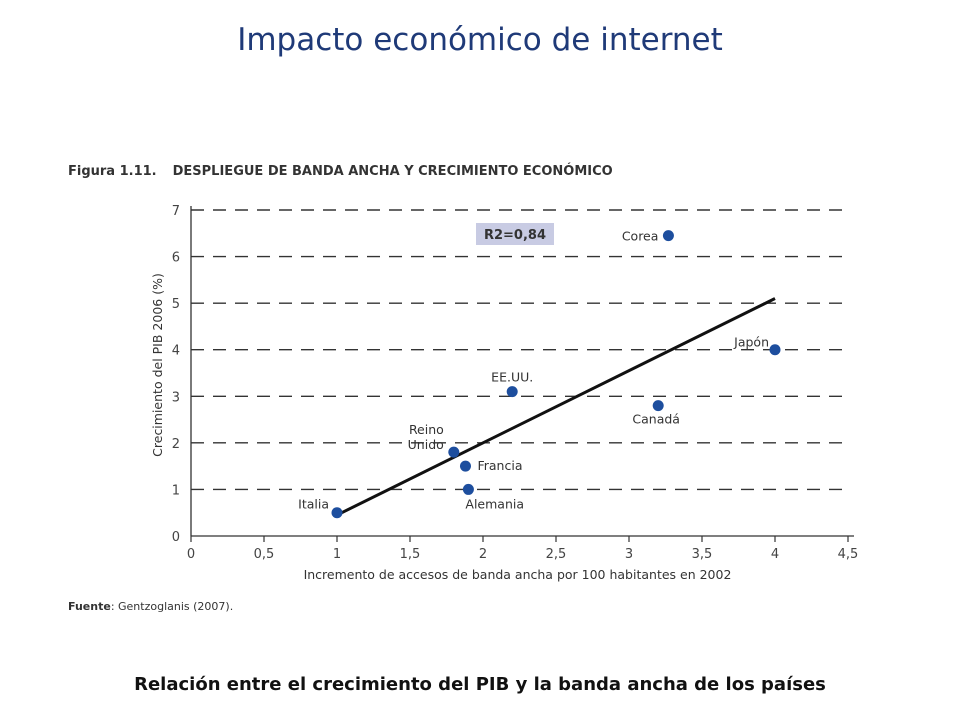  Describe the element at coordinates (702, 554) in the screenshot. I see `x-tick-label: 3,5` at that location.